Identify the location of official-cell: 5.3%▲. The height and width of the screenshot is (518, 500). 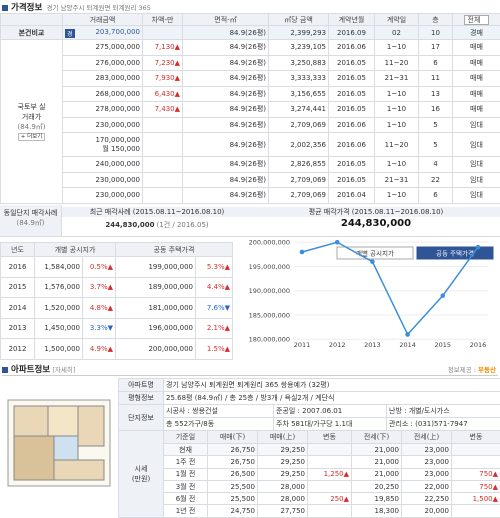
(214, 267).